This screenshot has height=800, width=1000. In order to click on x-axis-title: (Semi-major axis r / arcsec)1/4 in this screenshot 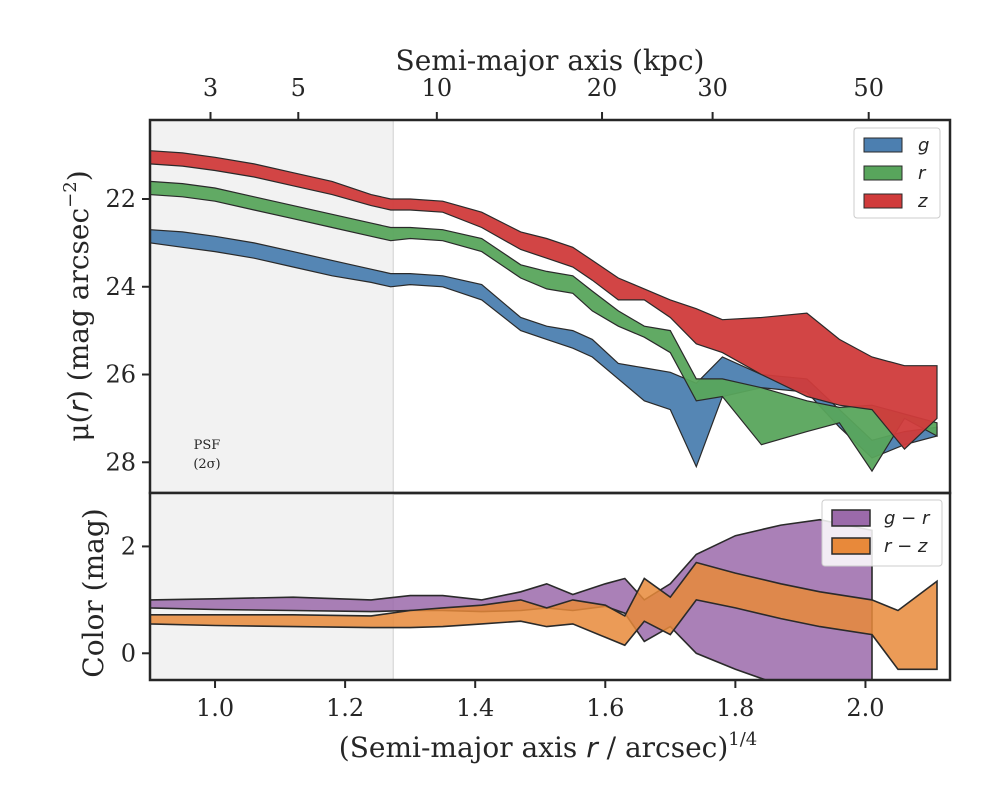, I will do `click(548, 746)`.